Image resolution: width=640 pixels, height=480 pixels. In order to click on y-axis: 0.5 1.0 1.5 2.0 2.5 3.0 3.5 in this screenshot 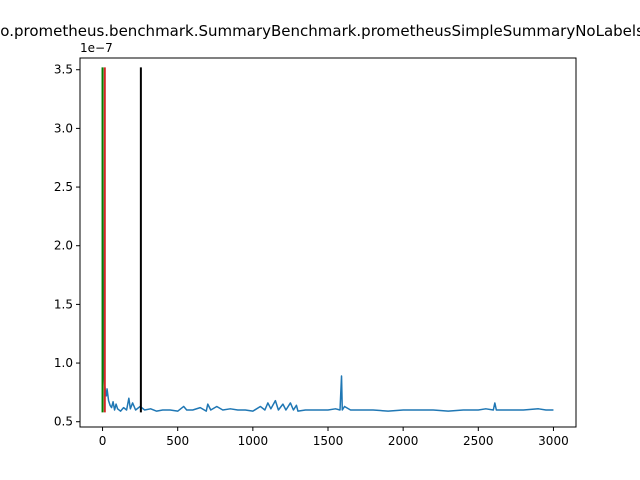, I will do `click(67, 246)`.